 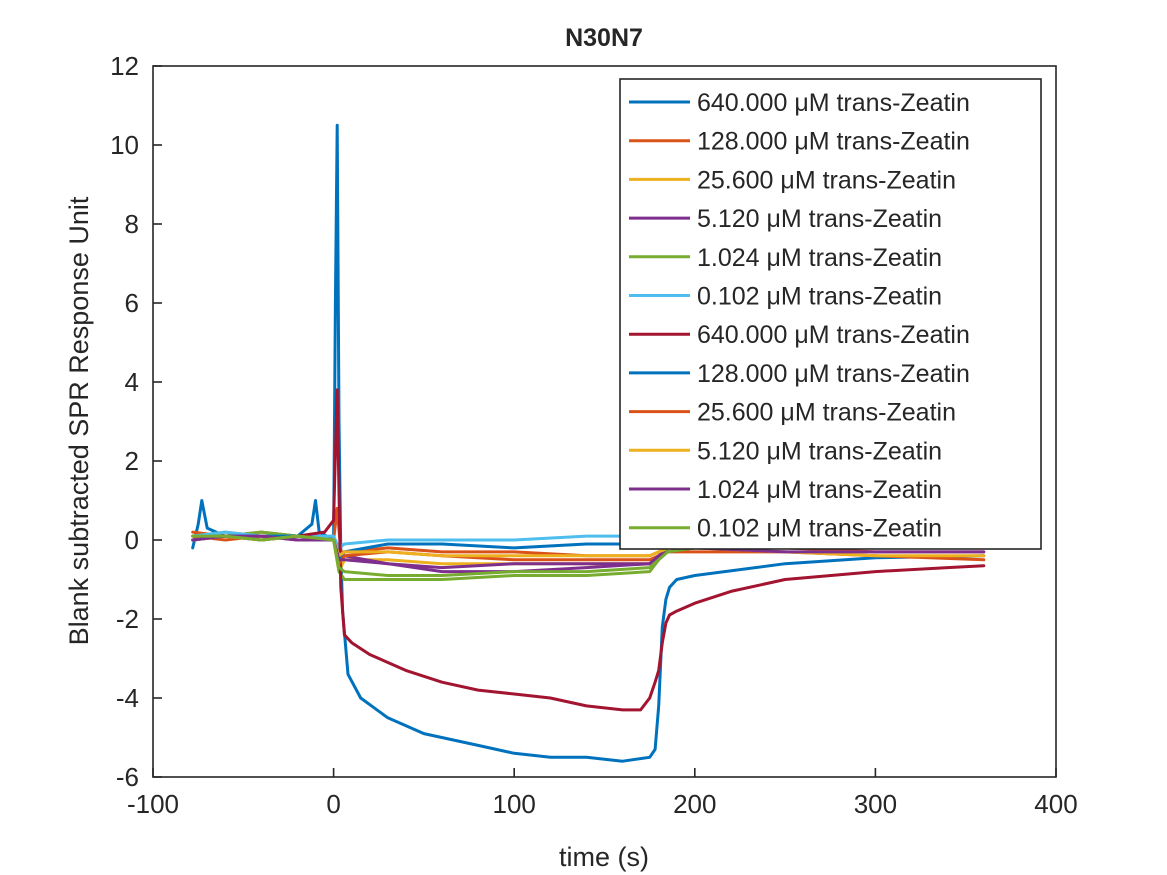 I want to click on y-tick-label: -2, so click(x=127, y=619).